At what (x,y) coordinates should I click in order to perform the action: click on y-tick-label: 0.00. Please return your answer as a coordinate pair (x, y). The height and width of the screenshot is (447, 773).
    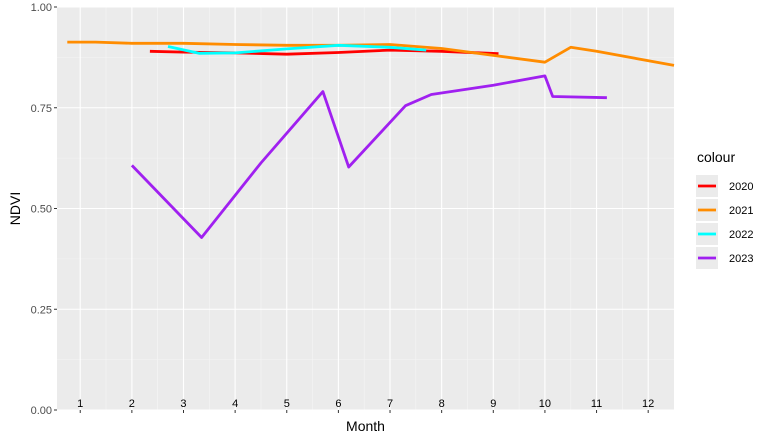
    Looking at the image, I should click on (41, 411).